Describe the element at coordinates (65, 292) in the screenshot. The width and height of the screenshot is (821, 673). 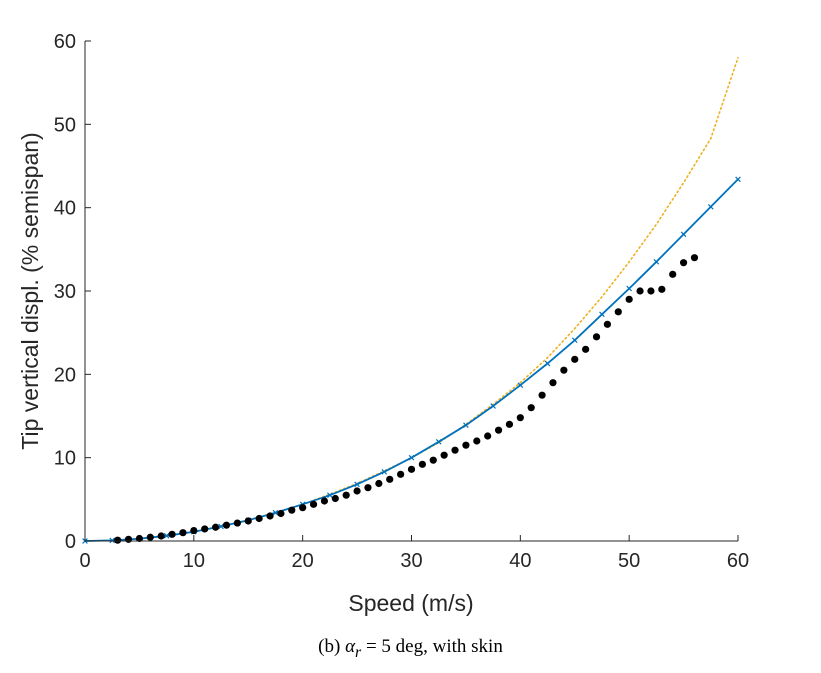
I see `y-tick-label-3: 30` at that location.